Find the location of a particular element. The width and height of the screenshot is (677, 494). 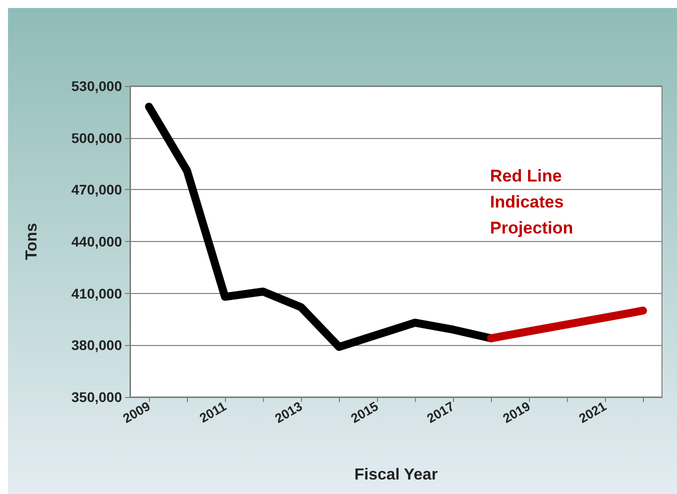

x-tick-label: 2019 is located at coordinates (516, 412).